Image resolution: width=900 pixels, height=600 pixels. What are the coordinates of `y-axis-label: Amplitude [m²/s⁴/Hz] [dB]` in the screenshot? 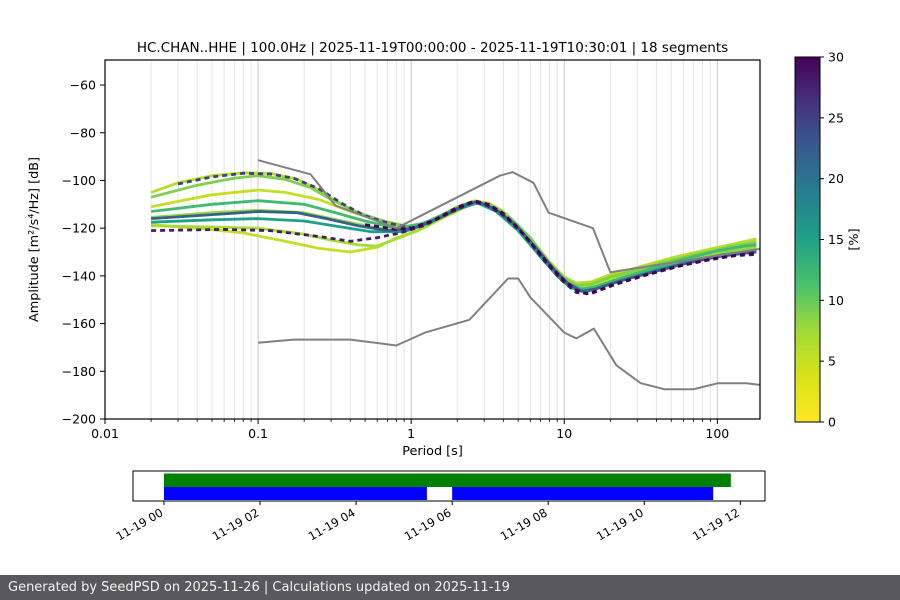 It's located at (34, 239).